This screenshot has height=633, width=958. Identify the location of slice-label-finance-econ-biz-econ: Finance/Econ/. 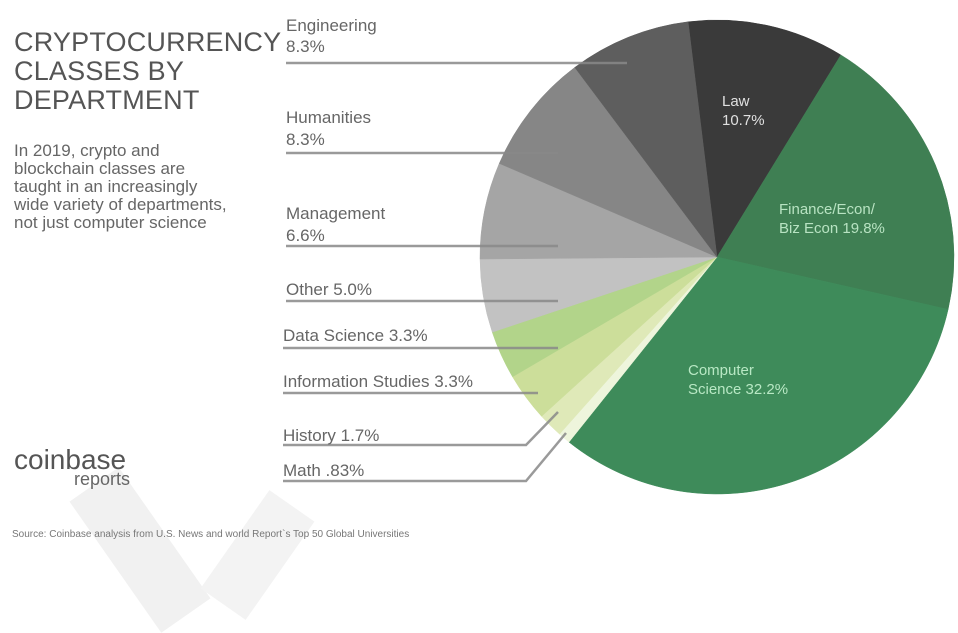
(827, 209).